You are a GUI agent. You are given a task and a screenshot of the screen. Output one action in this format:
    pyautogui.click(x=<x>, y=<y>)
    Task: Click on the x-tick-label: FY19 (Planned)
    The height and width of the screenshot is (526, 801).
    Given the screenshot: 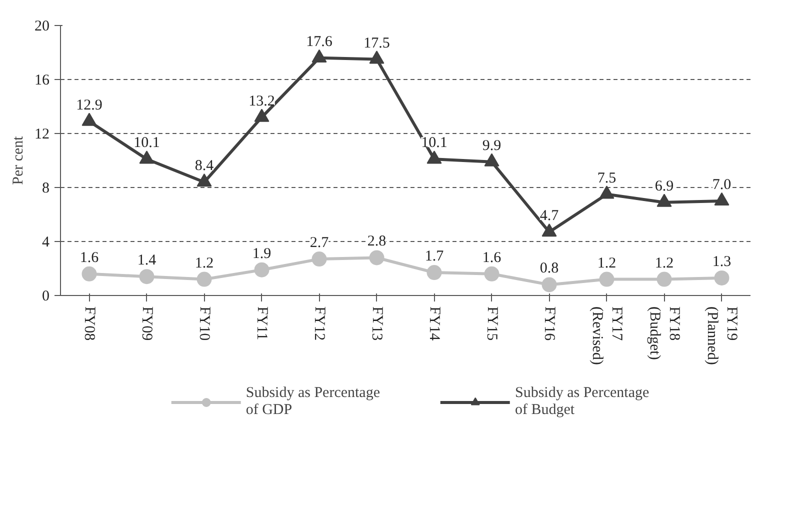 What is the action you would take?
    pyautogui.click(x=722, y=335)
    